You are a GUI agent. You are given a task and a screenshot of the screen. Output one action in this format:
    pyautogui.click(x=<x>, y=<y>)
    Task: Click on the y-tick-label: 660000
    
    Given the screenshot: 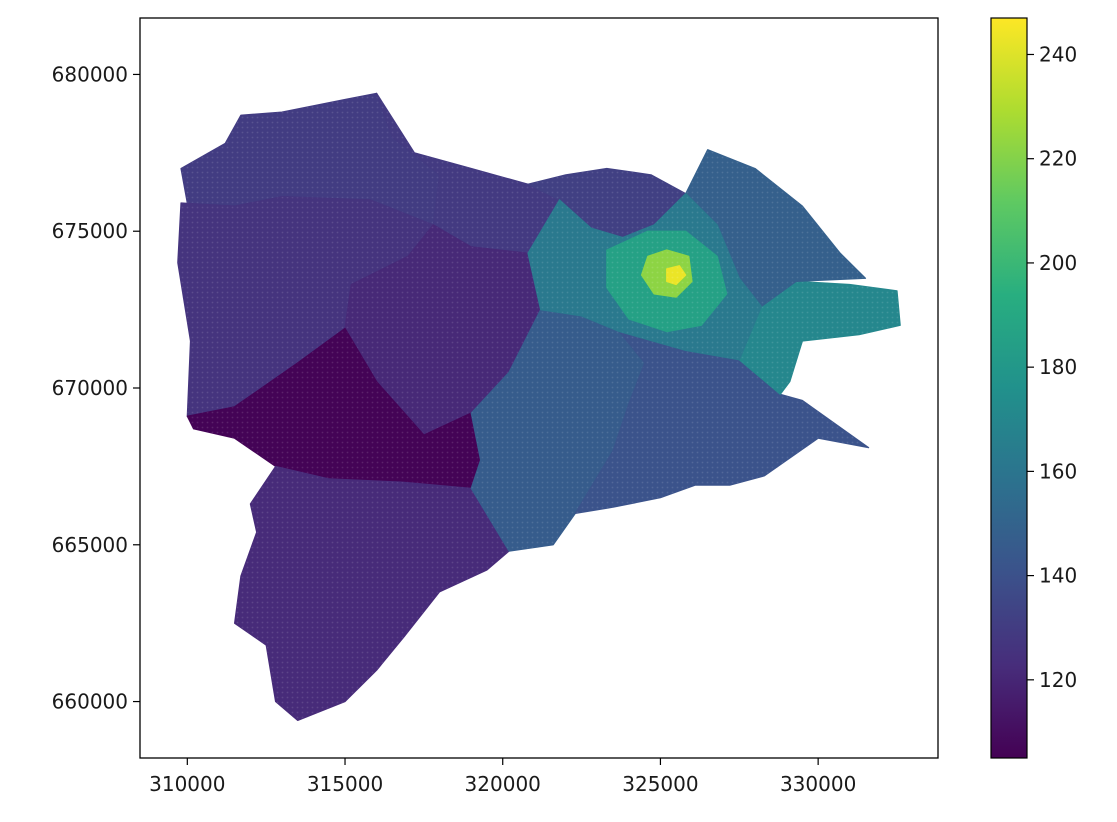 What is the action you would take?
    pyautogui.click(x=90, y=702)
    